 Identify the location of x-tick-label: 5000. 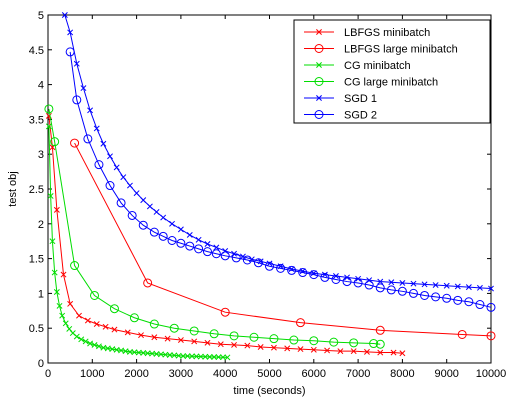
(269, 374).